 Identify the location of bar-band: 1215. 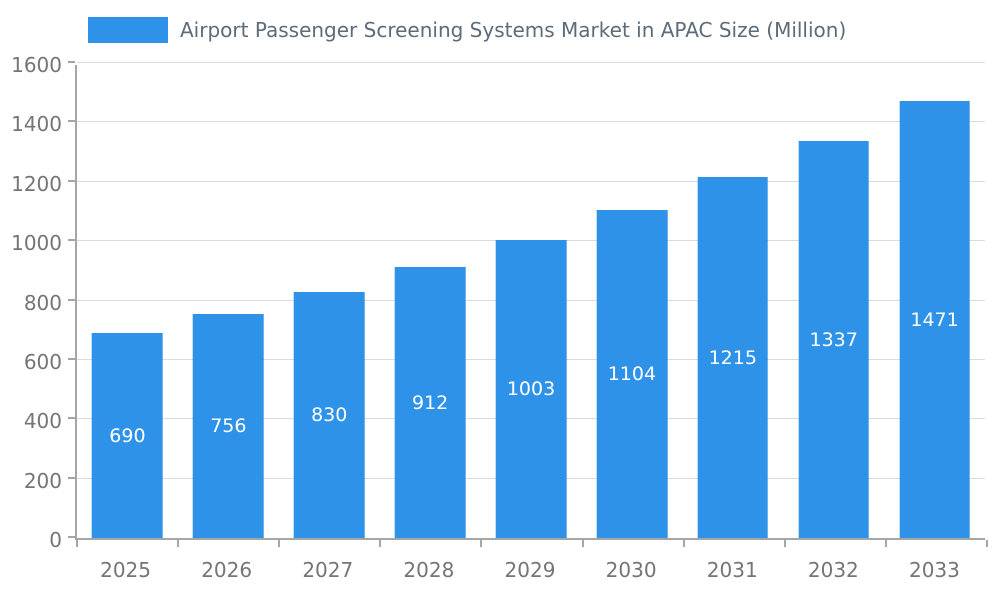
(732, 301).